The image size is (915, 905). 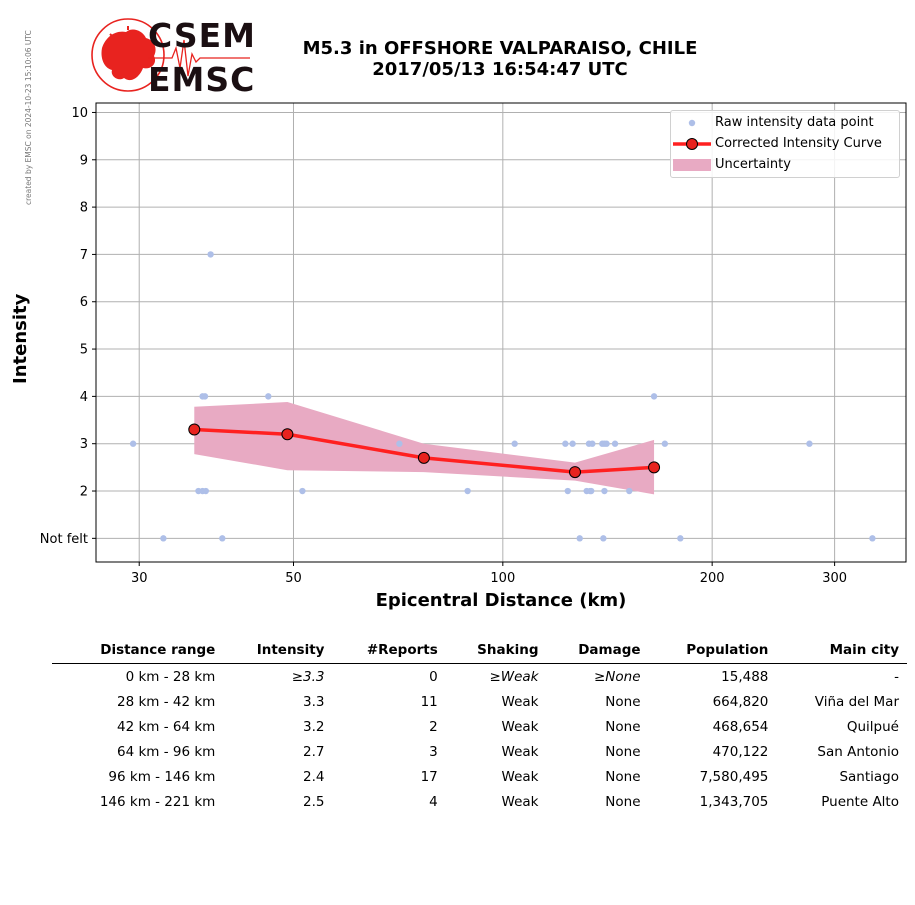 I want to click on cell-distance: 28 km - 42 km, so click(x=166, y=701).